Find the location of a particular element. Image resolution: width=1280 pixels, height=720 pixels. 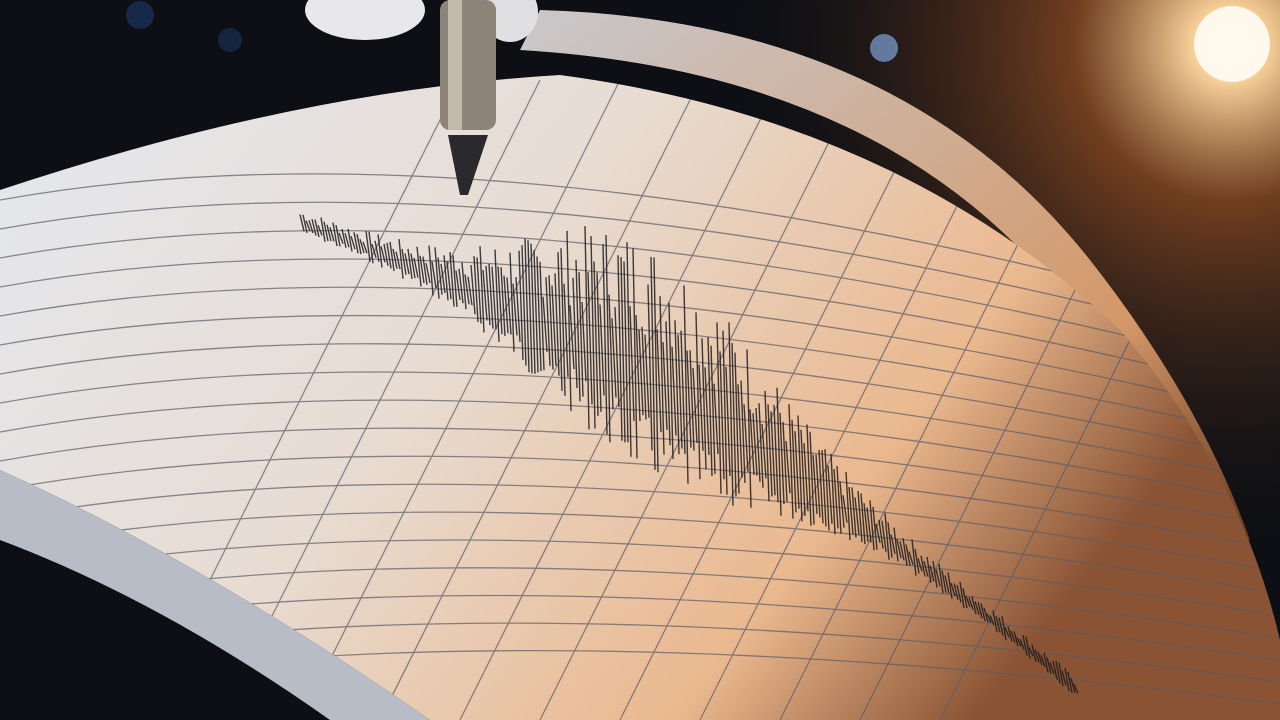

pen-icon is located at coordinates (421, 97).